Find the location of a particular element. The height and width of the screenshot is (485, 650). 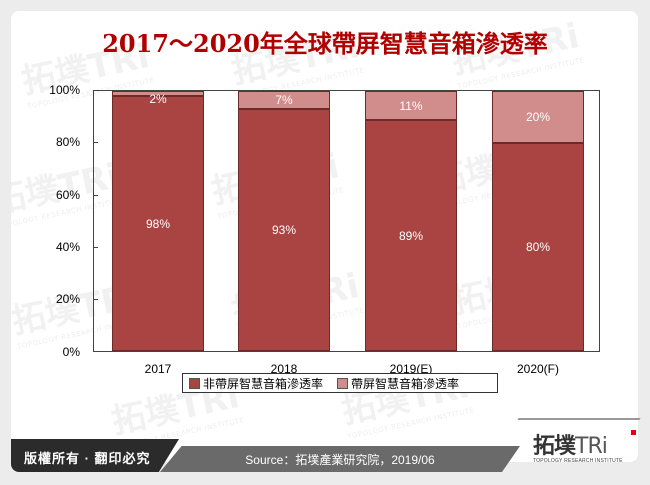

bar-segment-non-screen: 93% is located at coordinates (284, 230).